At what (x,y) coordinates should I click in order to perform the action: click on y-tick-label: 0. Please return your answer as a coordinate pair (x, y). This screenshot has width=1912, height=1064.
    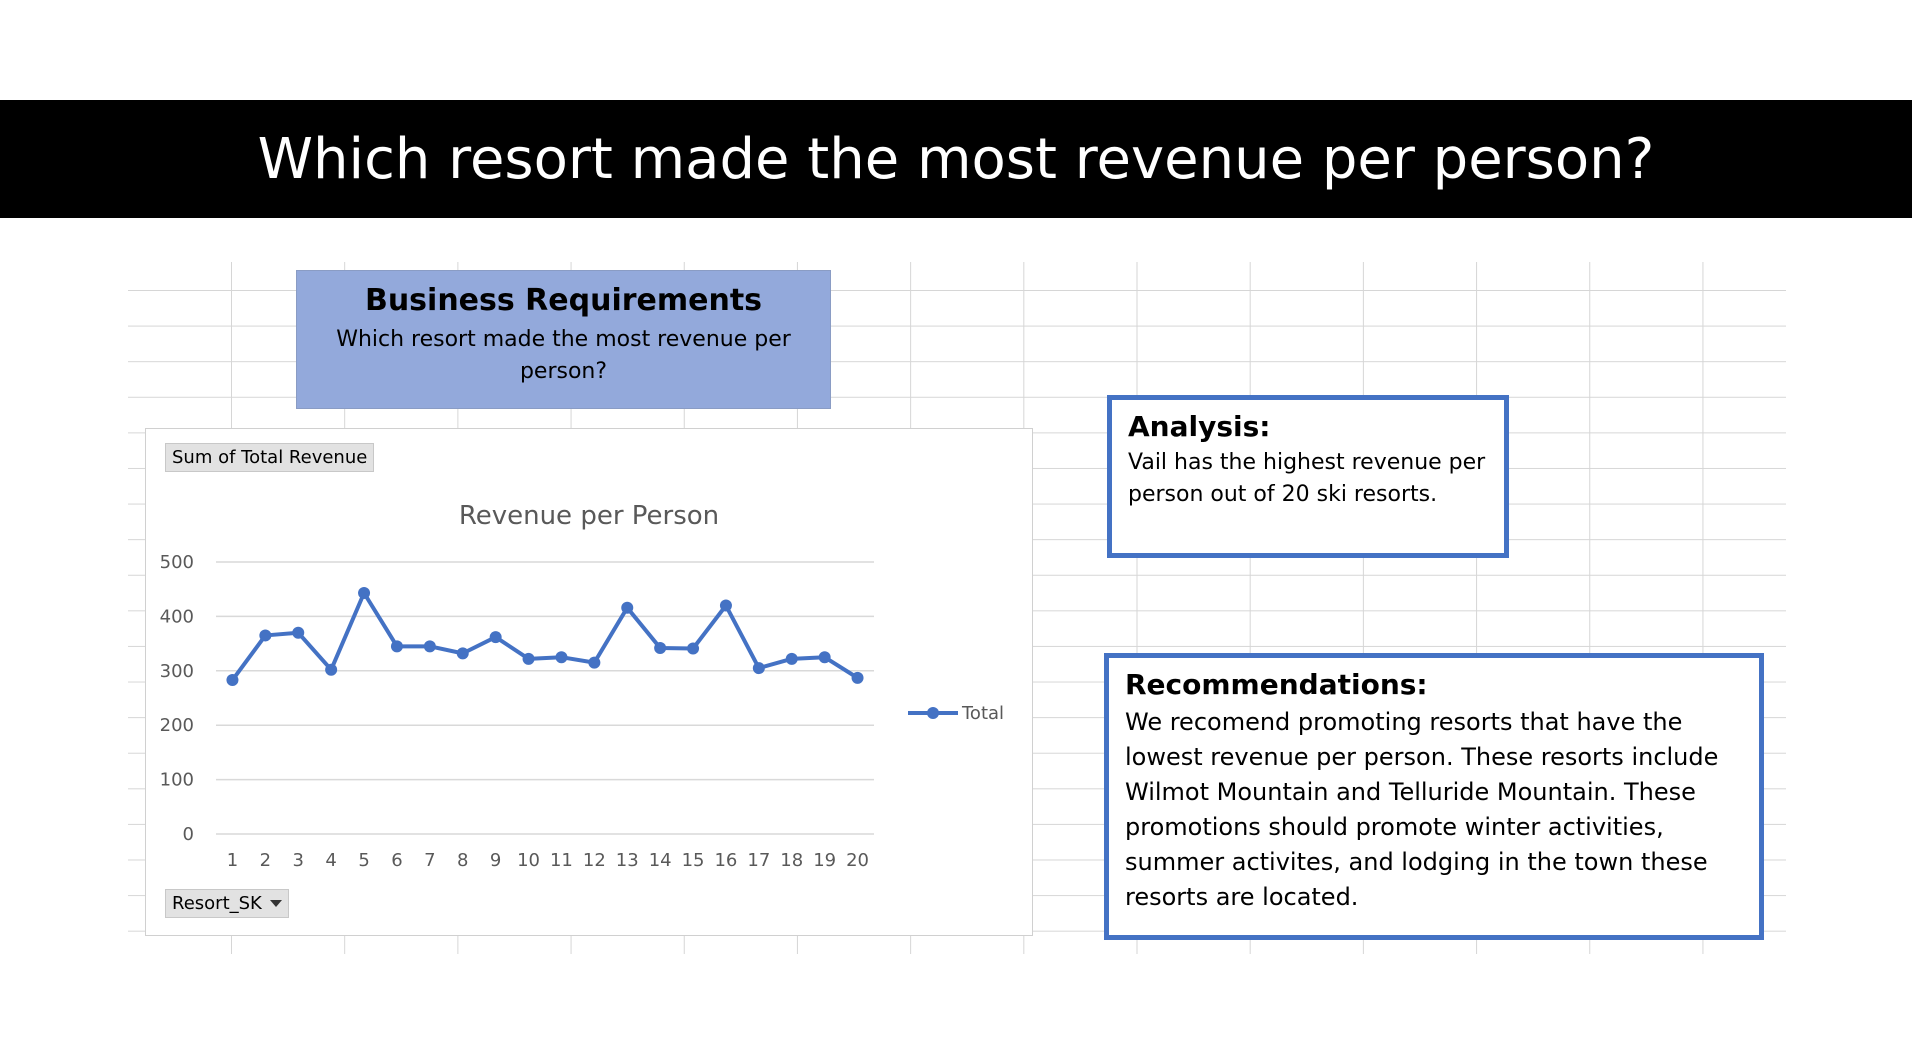
    Looking at the image, I should click on (188, 834).